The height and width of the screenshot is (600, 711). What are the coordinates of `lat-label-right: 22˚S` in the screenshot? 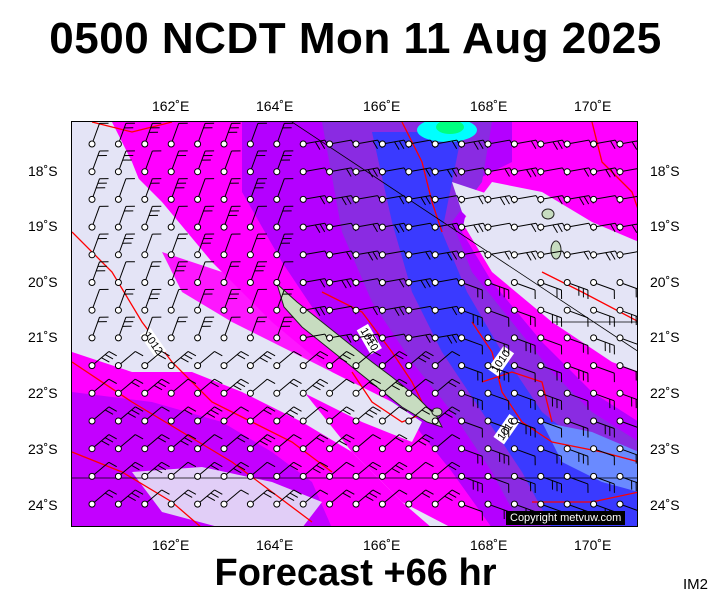 It's located at (665, 393).